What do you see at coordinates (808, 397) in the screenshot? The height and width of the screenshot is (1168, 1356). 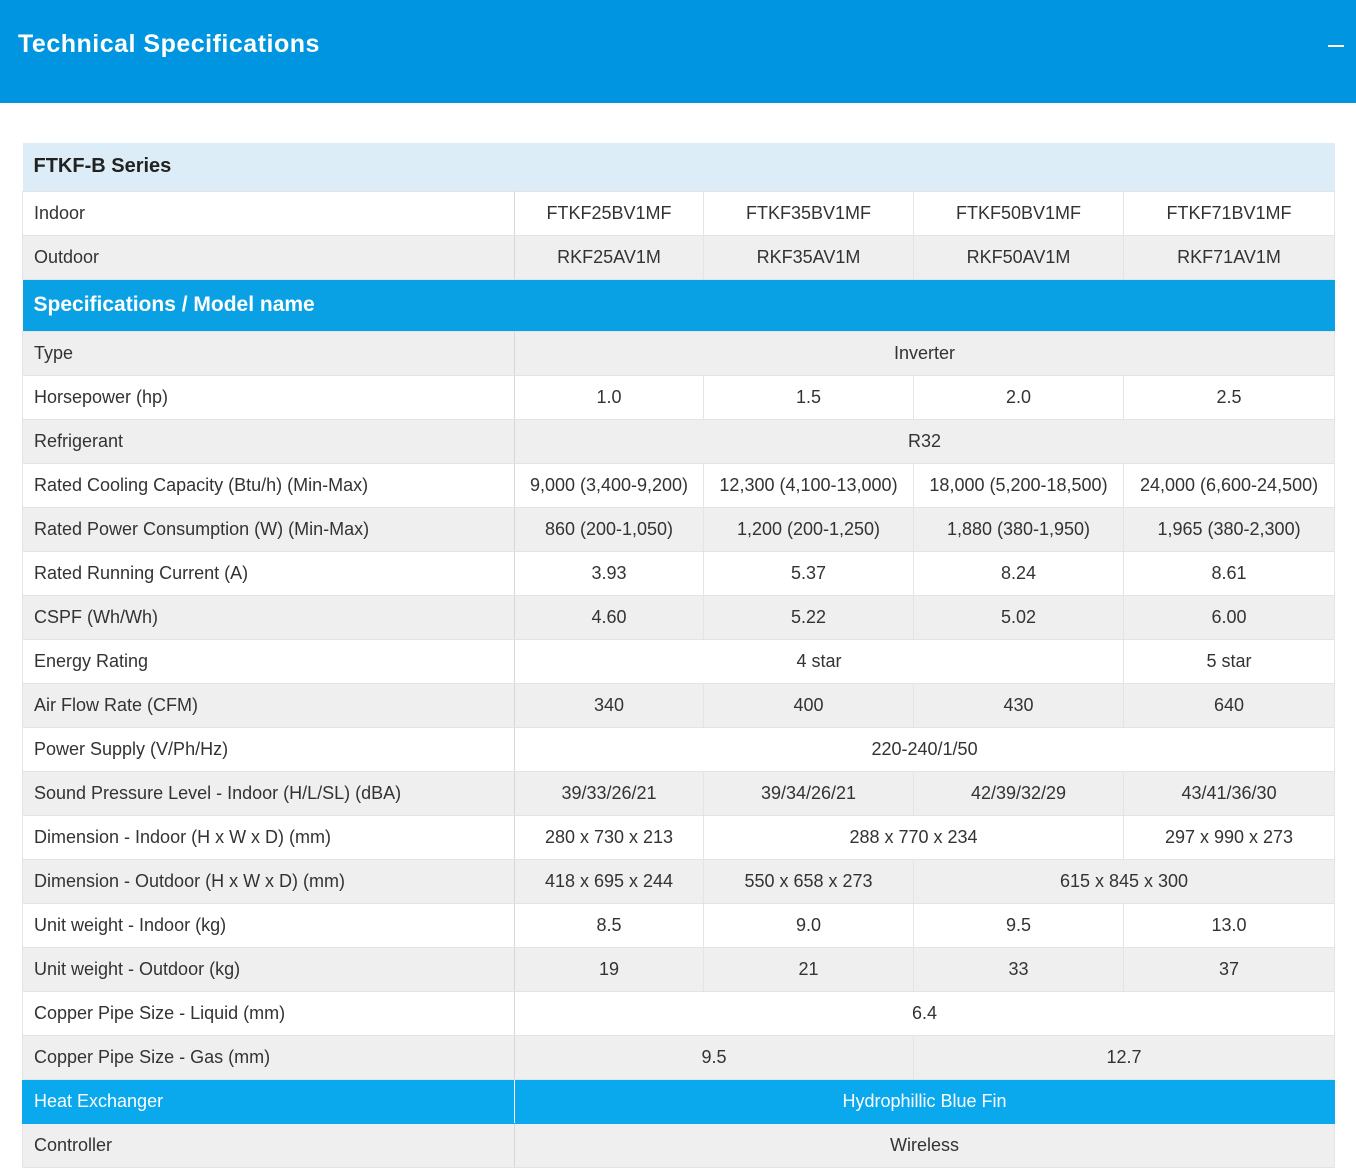 I see `spec-value: 1.5` at bounding box center [808, 397].